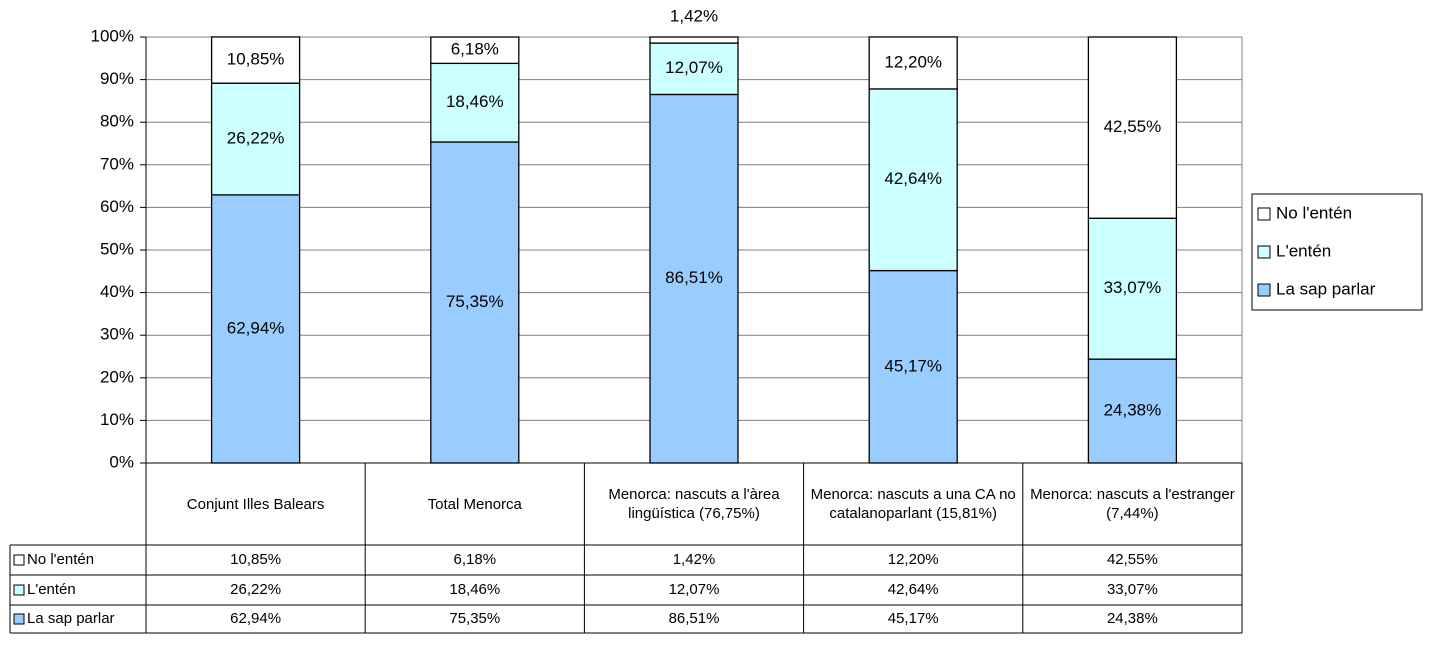 This screenshot has width=1433, height=654. What do you see at coordinates (121, 461) in the screenshot?
I see `y-tick-label: 0%` at bounding box center [121, 461].